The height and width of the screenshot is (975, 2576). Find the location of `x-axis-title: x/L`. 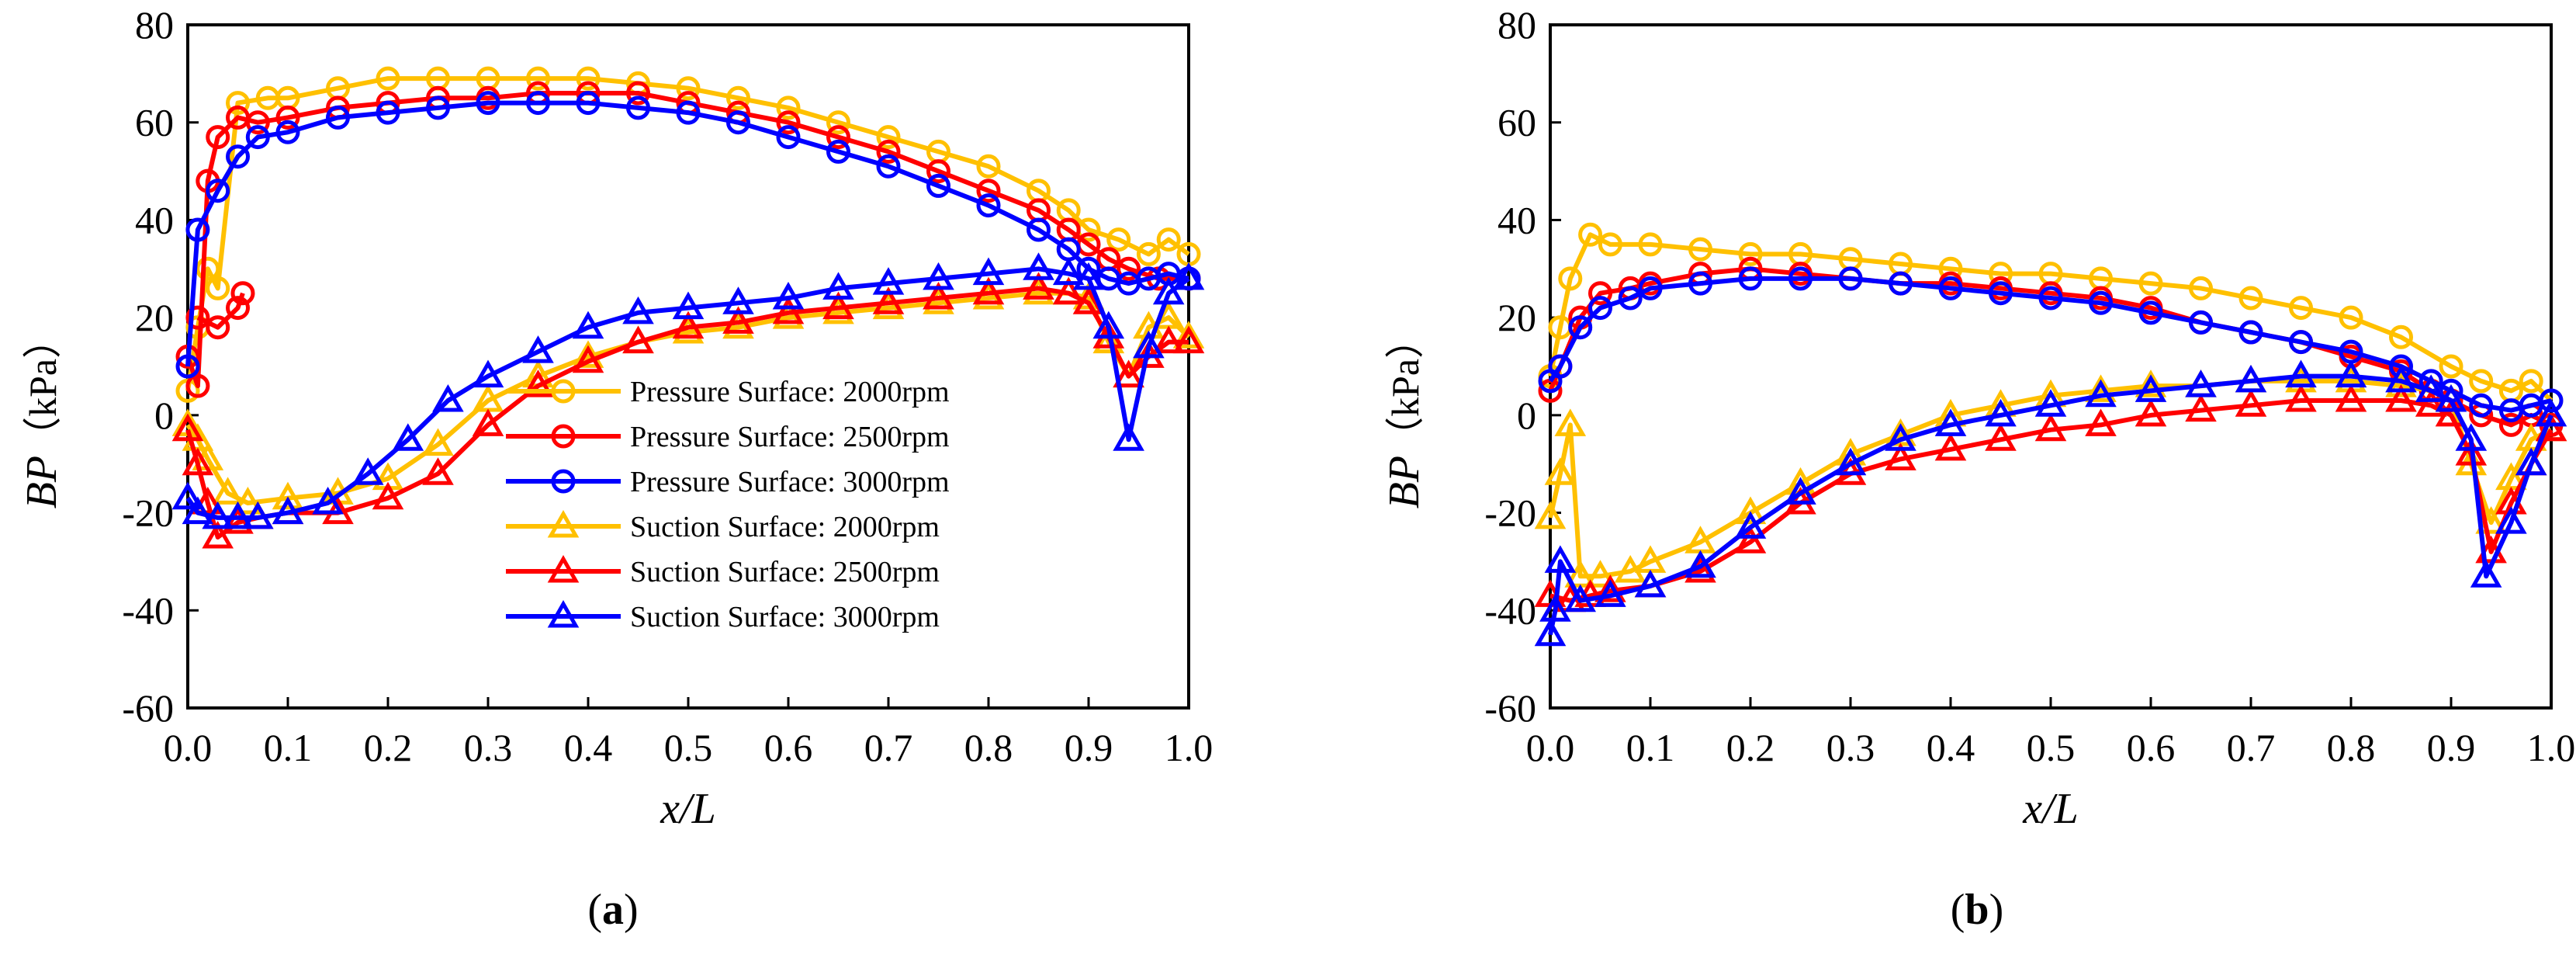

x-axis-title: x/L is located at coordinates (2050, 809).